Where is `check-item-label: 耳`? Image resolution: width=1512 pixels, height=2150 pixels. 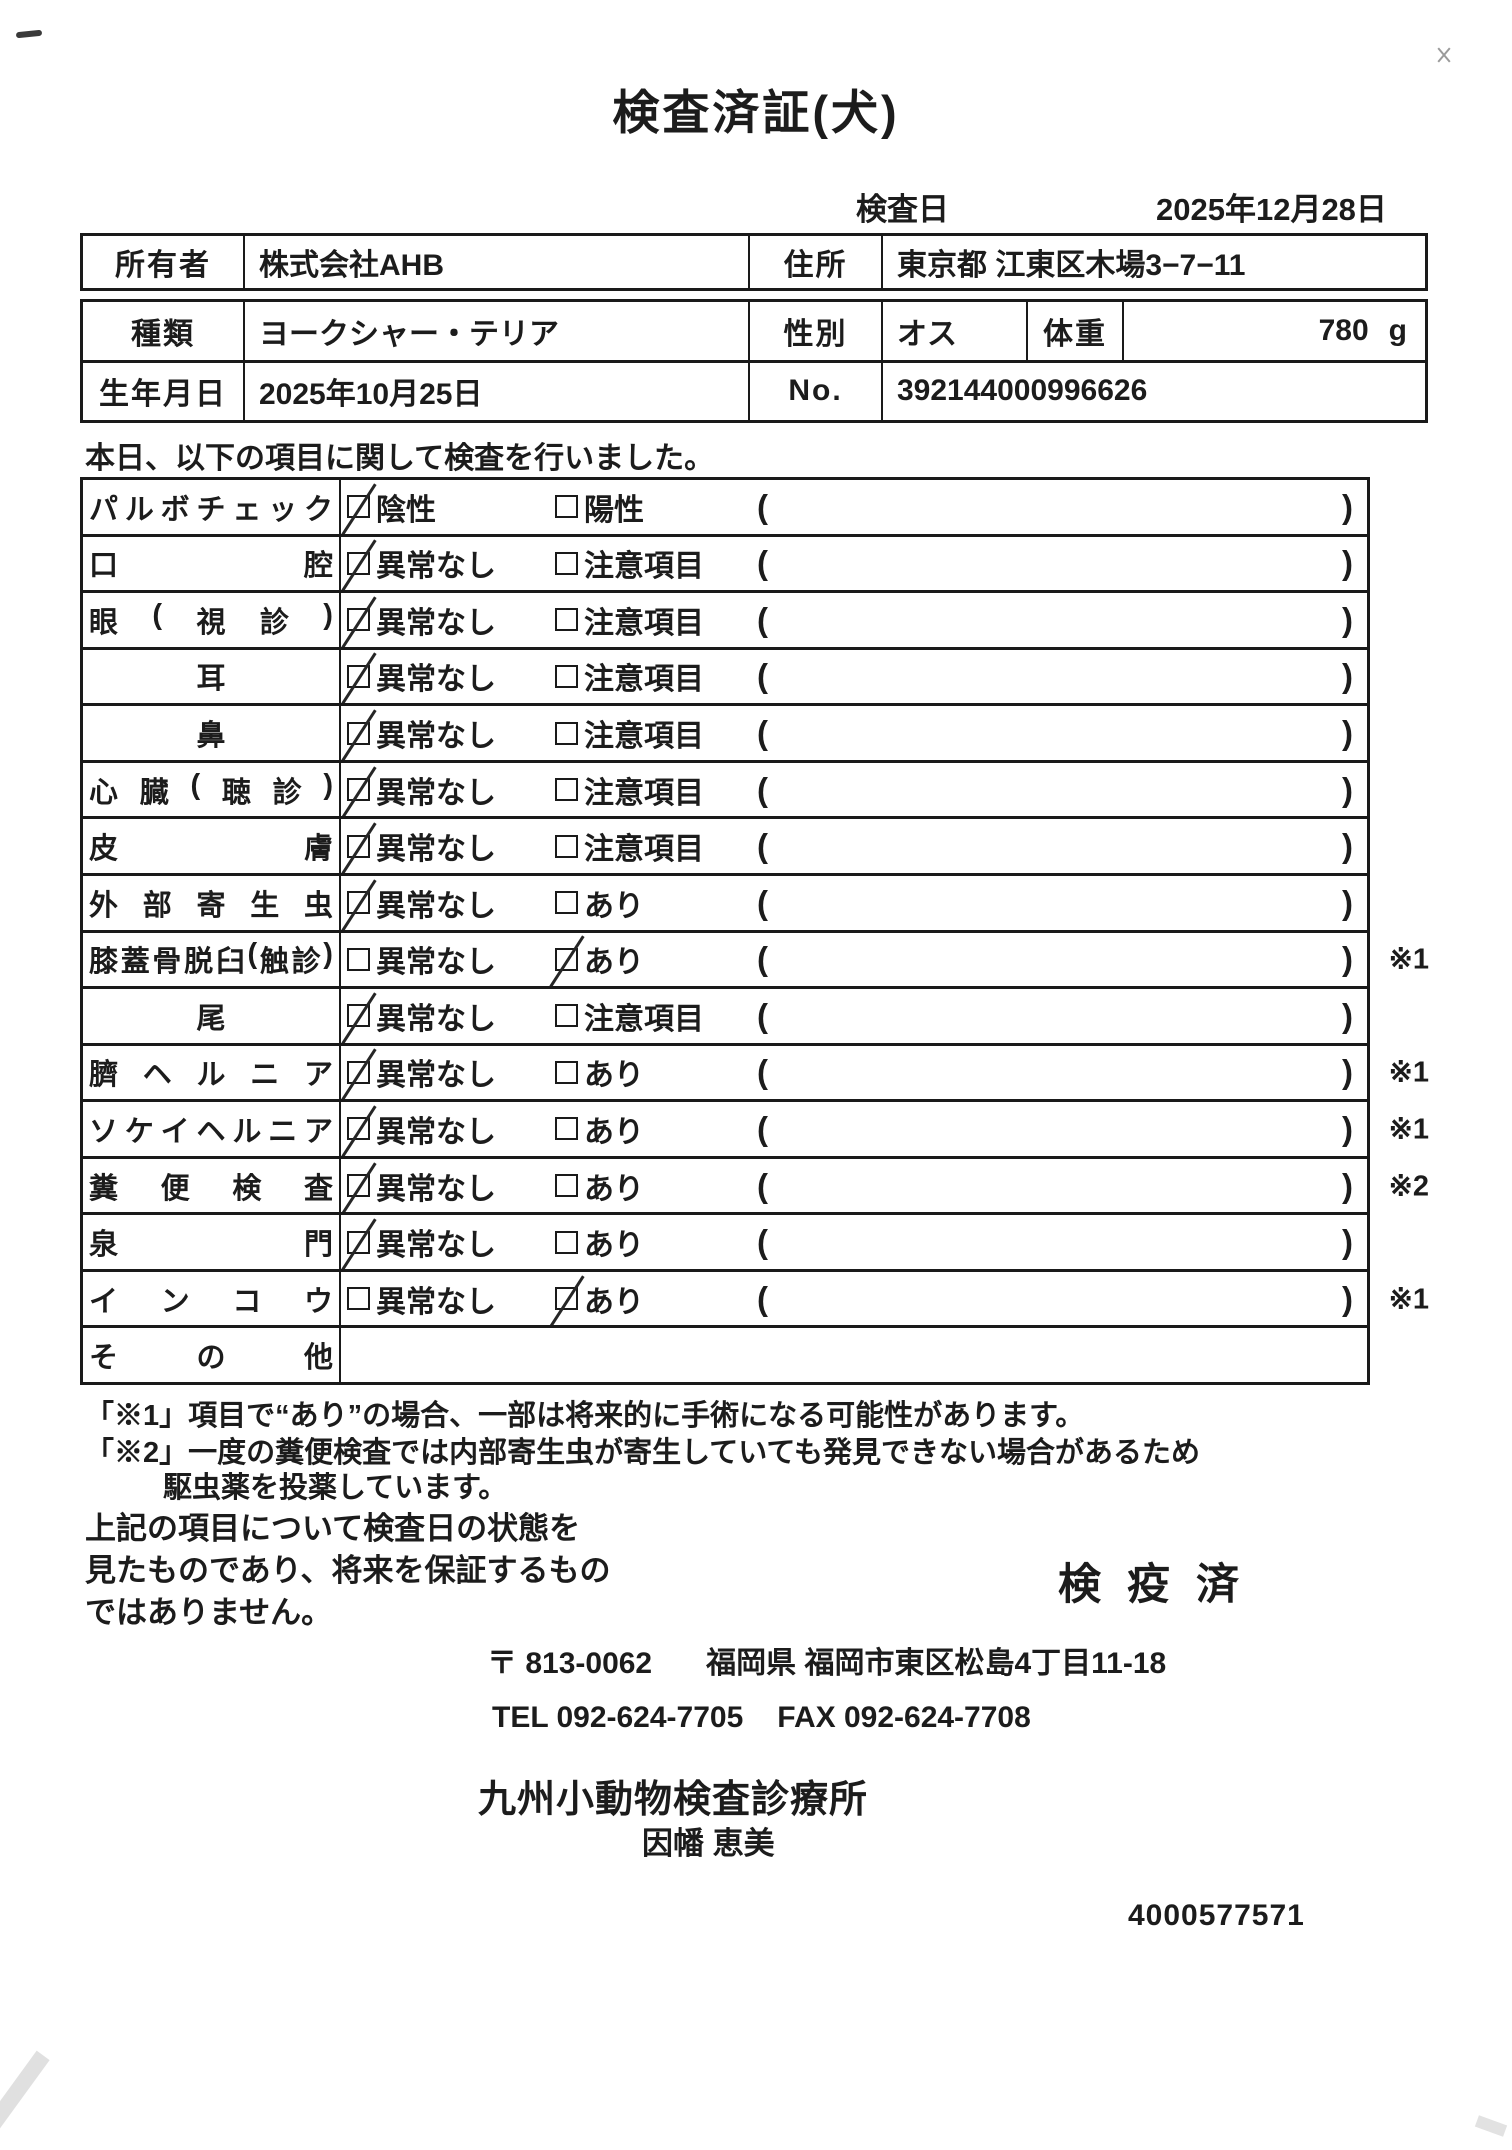
check-item-label: 耳 is located at coordinates (212, 676).